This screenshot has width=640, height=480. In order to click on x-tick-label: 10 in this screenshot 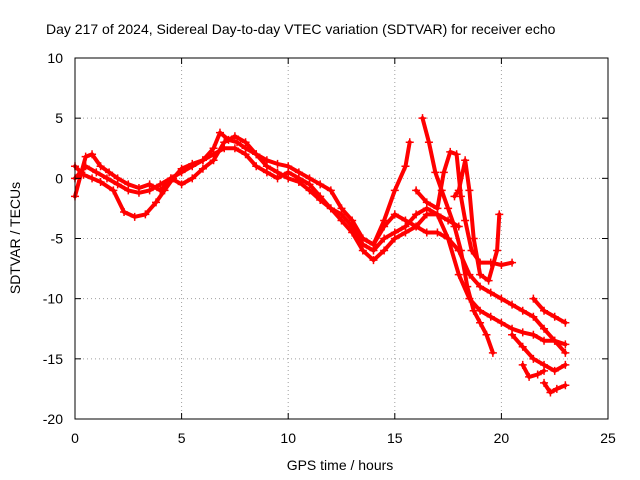, I will do `click(288, 438)`.